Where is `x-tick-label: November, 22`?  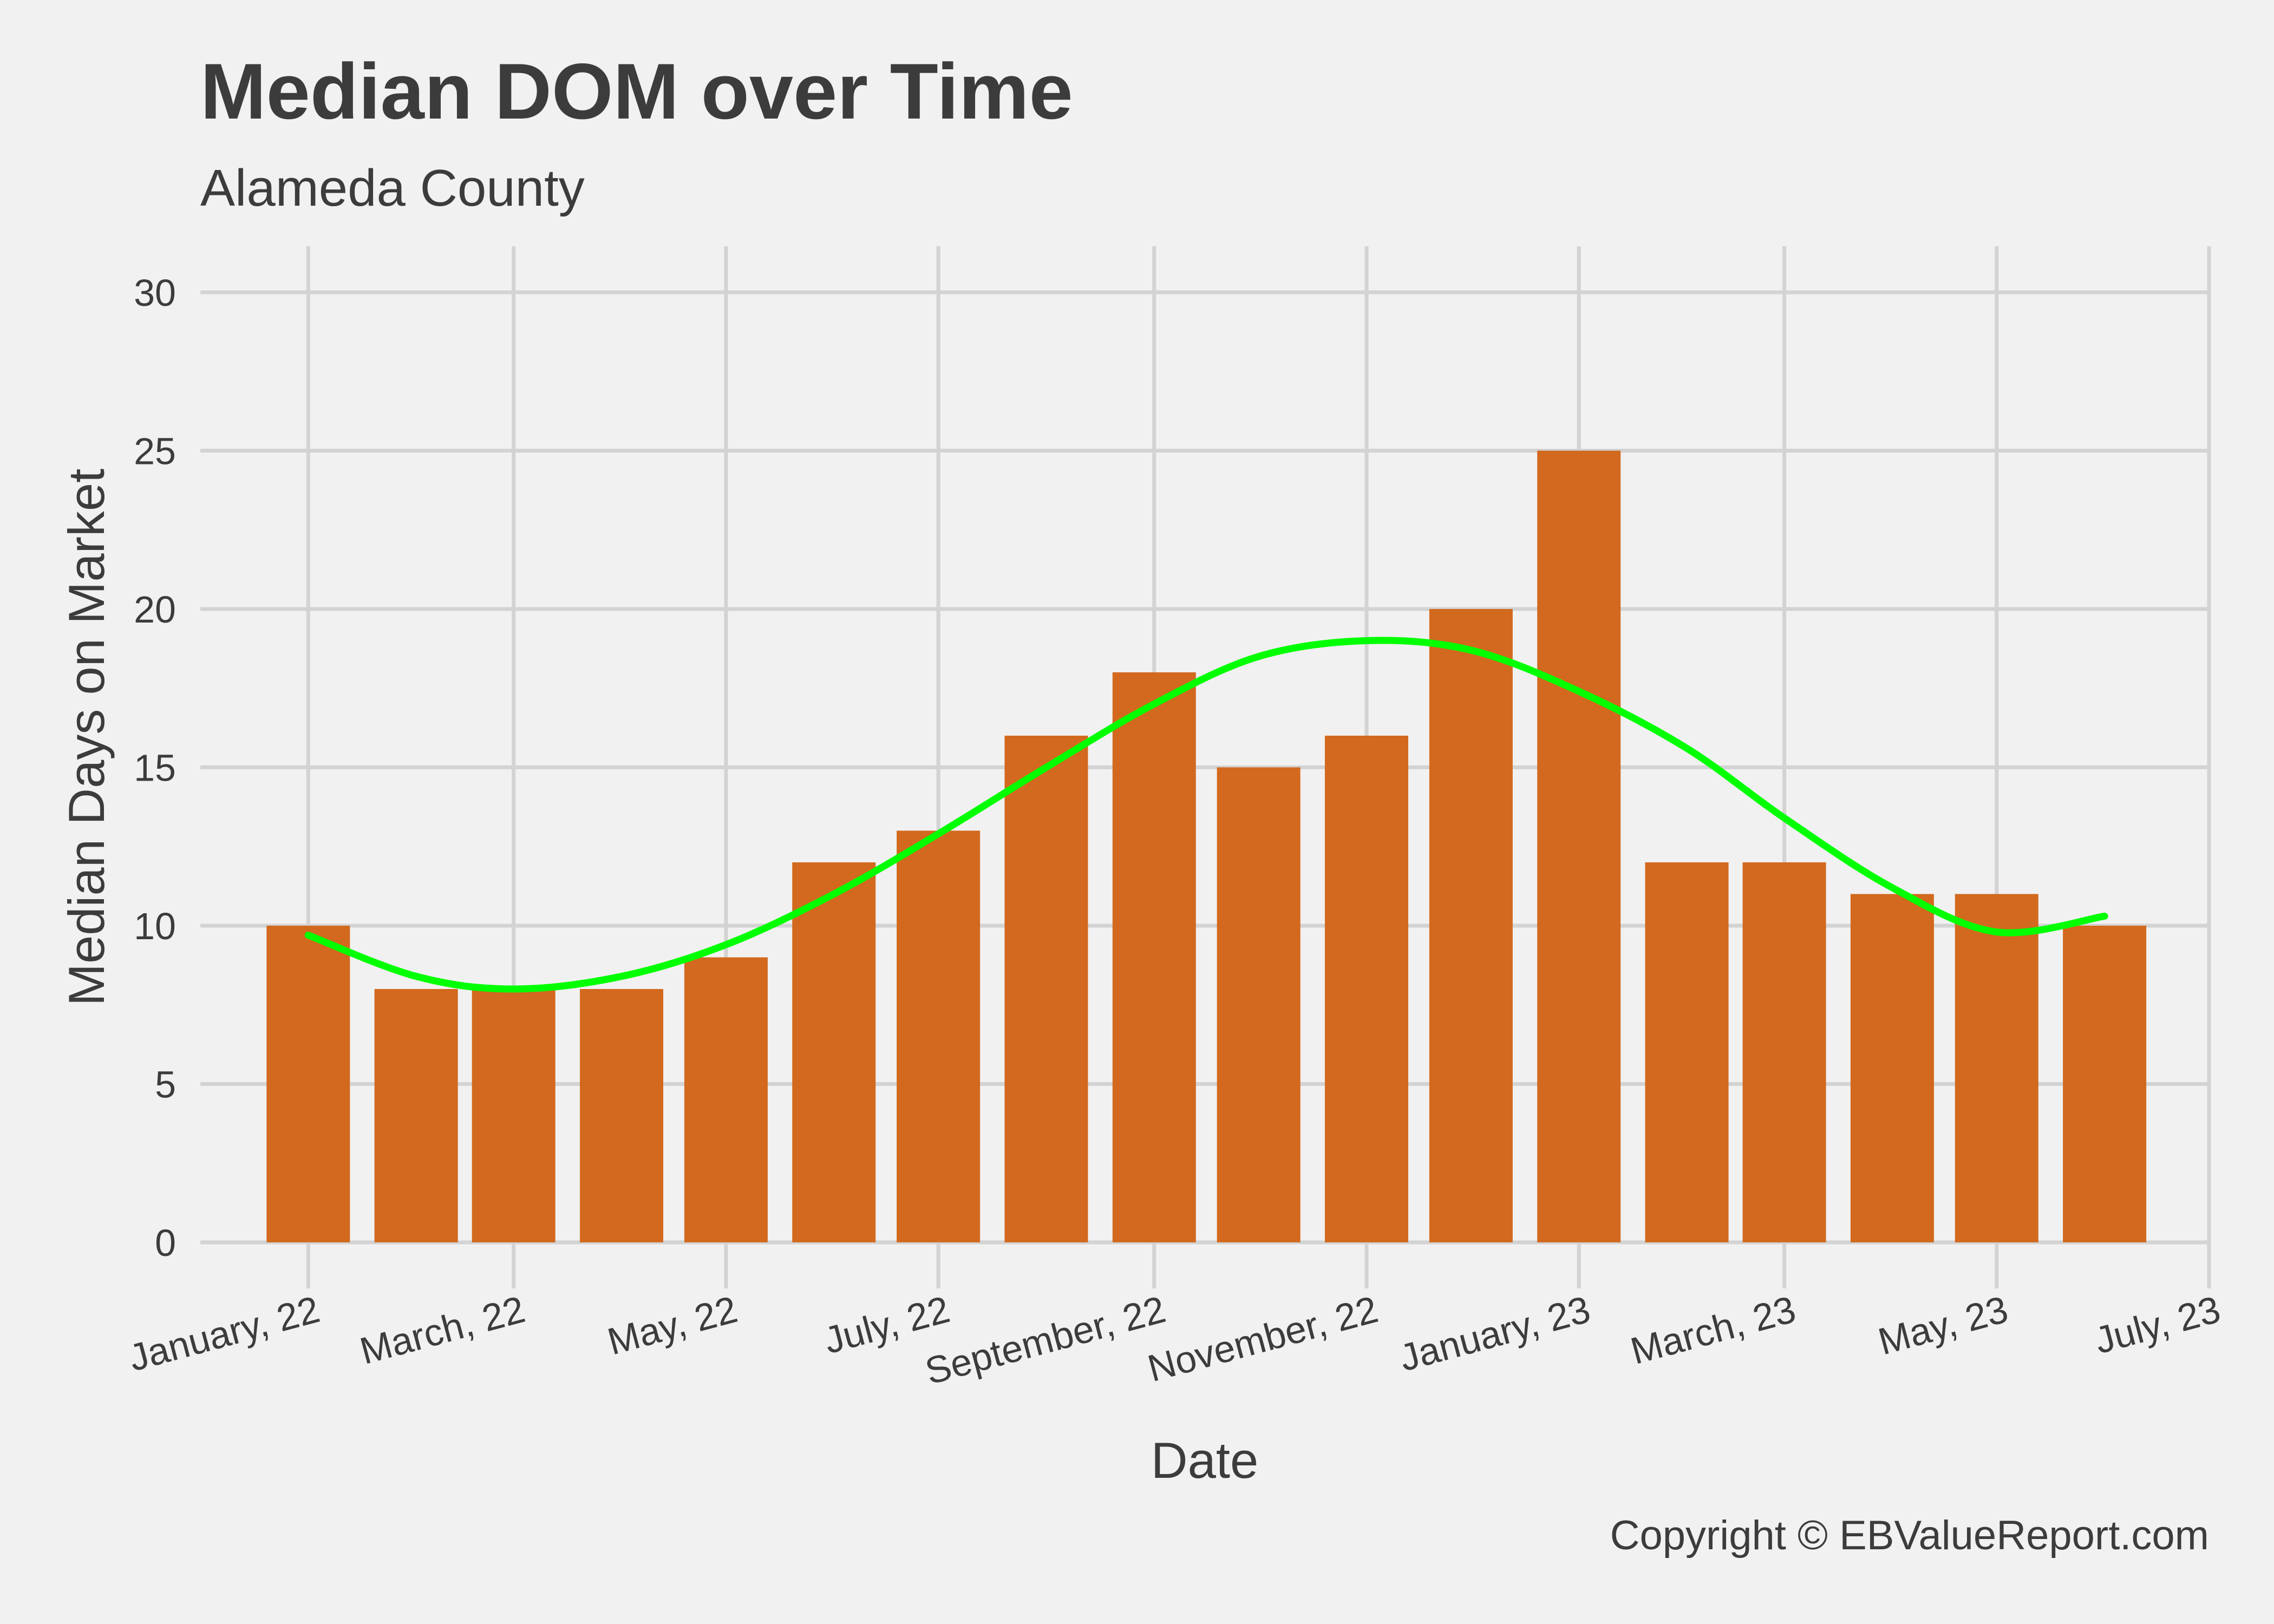
x-tick-label: November, 22 is located at coordinates (1263, 1339).